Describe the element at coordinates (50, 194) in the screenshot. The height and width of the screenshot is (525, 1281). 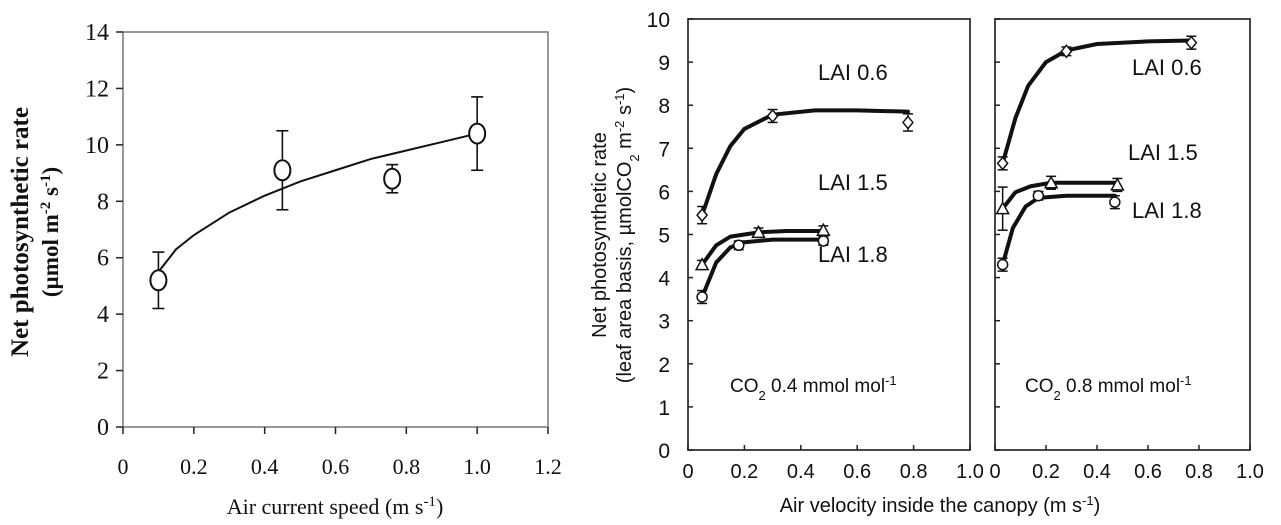
I see `left-y-unit-mid: s` at that location.